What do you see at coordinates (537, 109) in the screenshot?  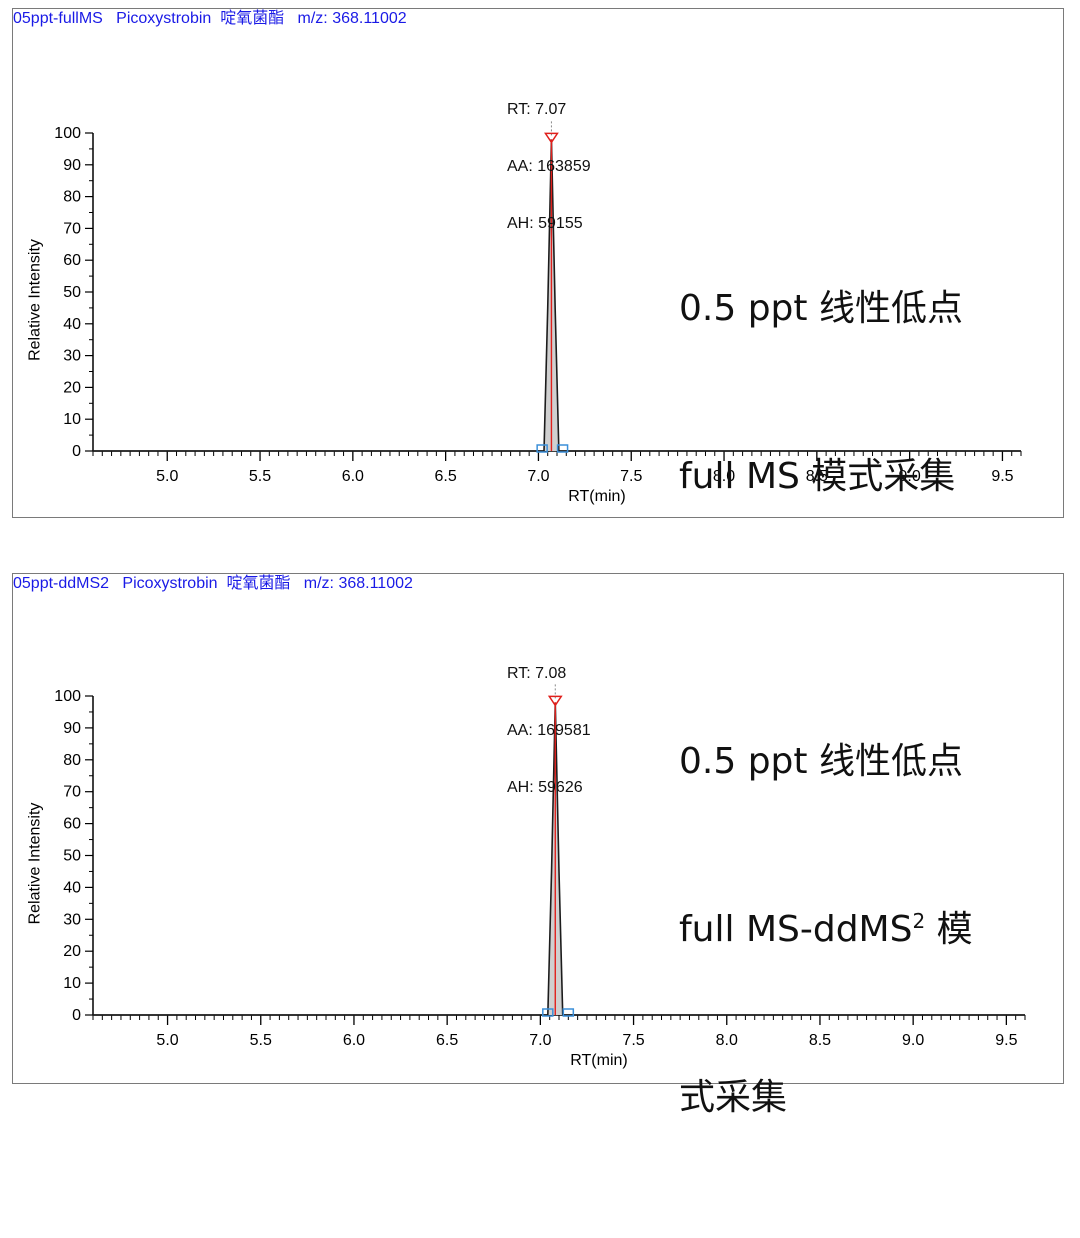 I see `peak-rt-label: RT: 7.07` at bounding box center [537, 109].